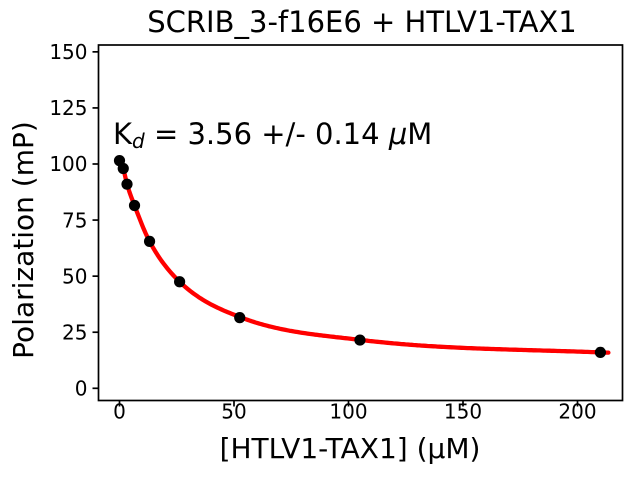 The height and width of the screenshot is (480, 640). I want to click on x-tick-label: 50, so click(233, 412).